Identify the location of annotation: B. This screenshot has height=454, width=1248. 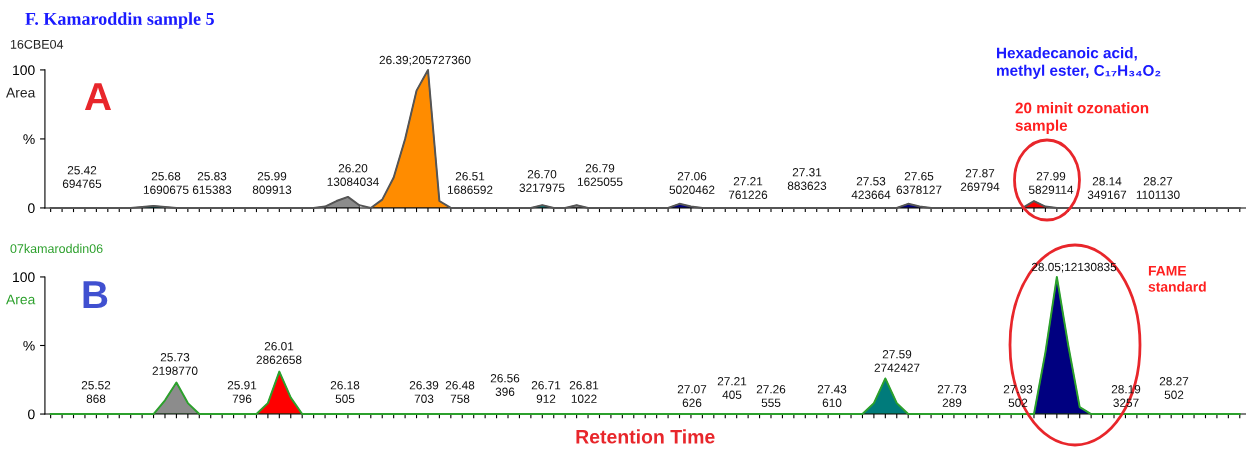
(95, 295).